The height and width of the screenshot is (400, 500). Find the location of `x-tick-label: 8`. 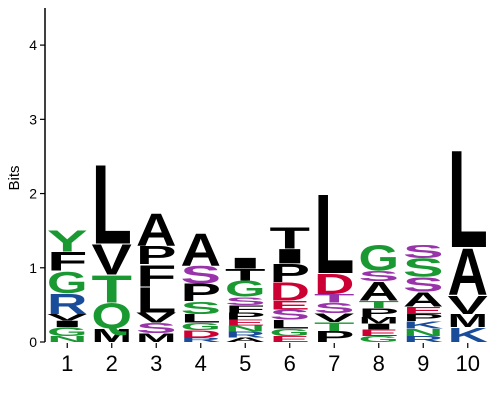

x-tick-label: 8 is located at coordinates (379, 363).